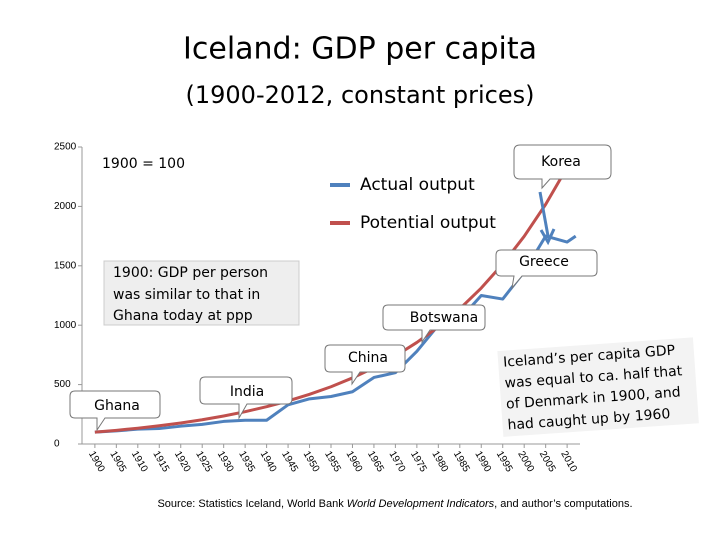 This screenshot has height=540, width=720. I want to click on source-text: World Development Indicators, so click(421, 504).